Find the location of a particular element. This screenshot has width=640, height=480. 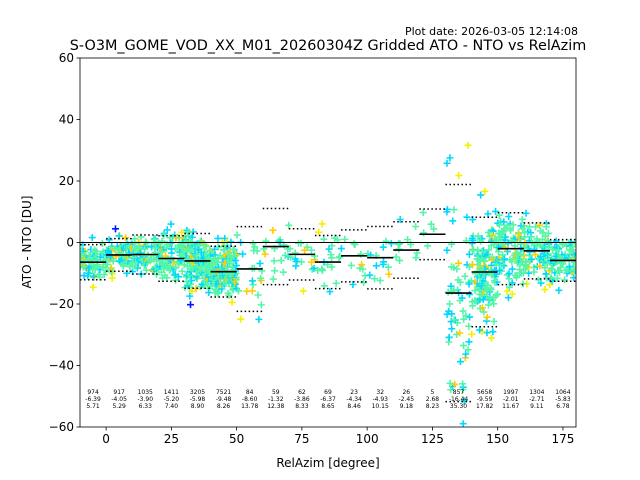

bin-count-label: 1411 is located at coordinates (171, 392).